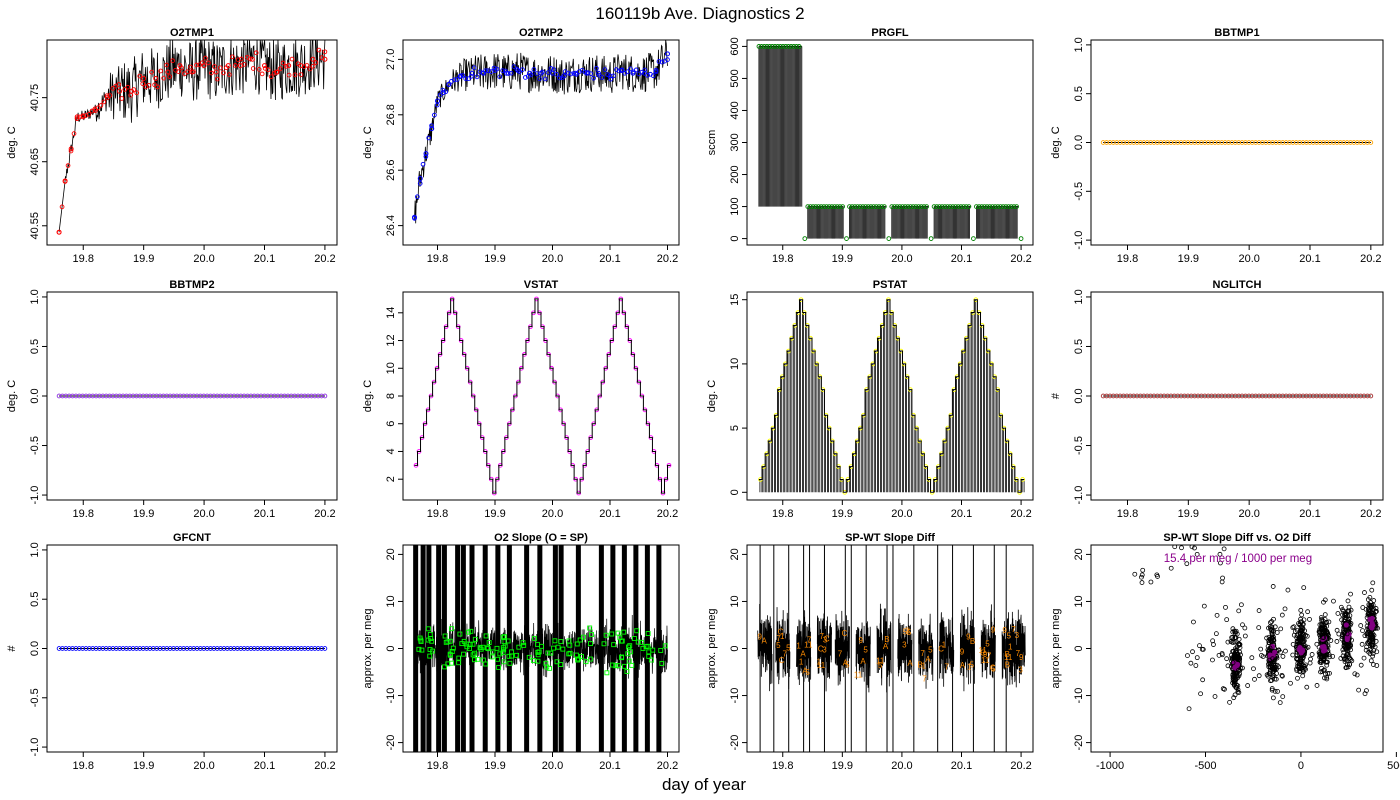 This screenshot has width=1400, height=800. What do you see at coordinates (1079, 554) in the screenshot?
I see `y-tick-label: 20` at bounding box center [1079, 554].